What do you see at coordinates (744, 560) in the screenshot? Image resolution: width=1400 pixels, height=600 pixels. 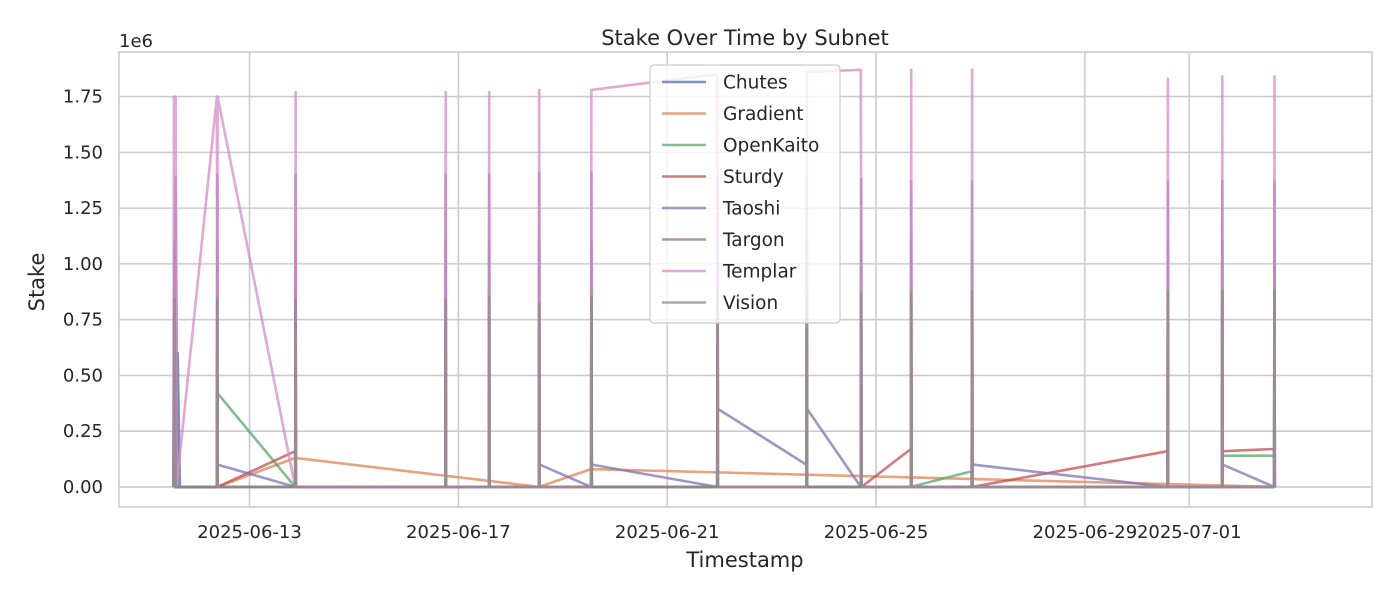 I see `x-axis-title: Timestamp` at bounding box center [744, 560].